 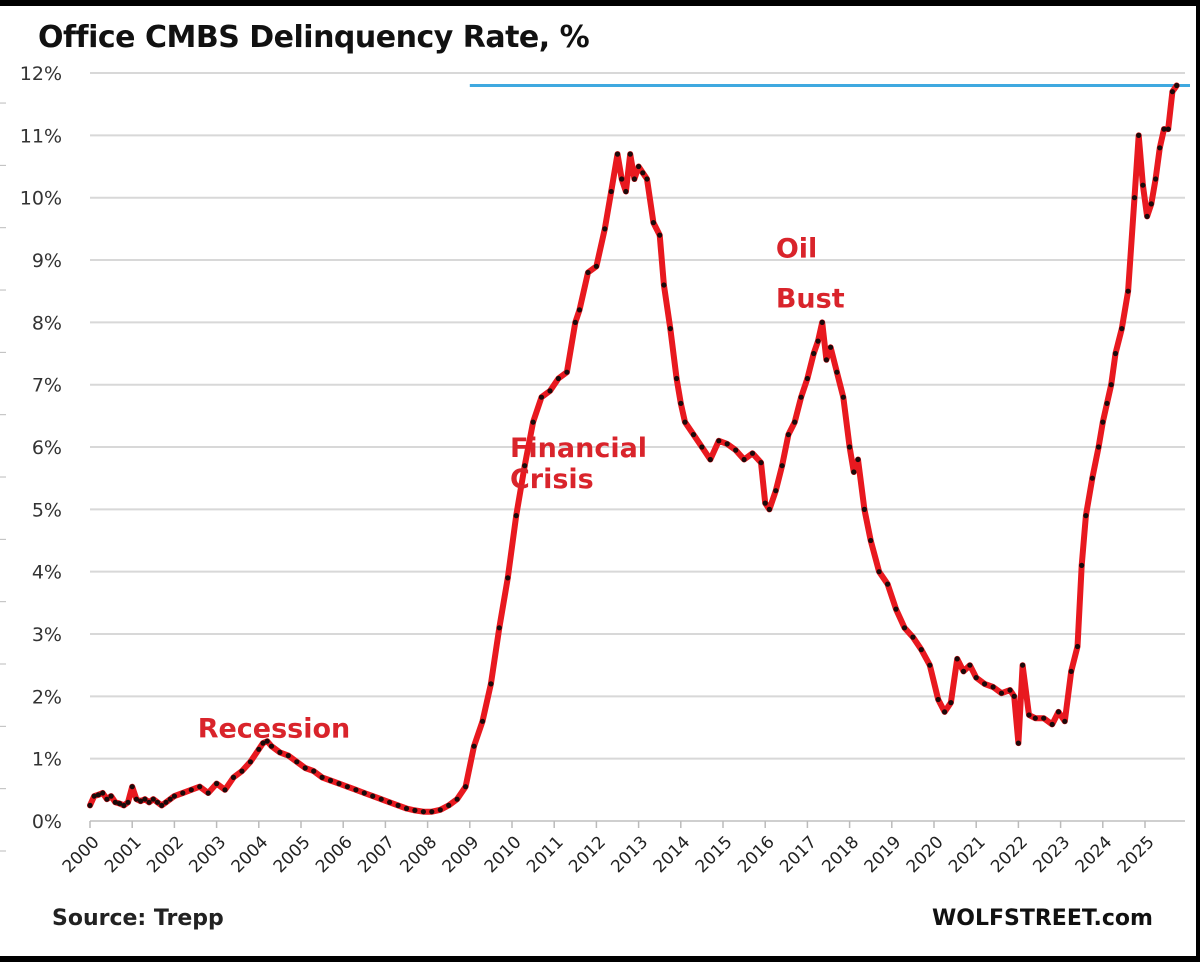 I want to click on x-tick-label: 2001, so click(x=123, y=854).